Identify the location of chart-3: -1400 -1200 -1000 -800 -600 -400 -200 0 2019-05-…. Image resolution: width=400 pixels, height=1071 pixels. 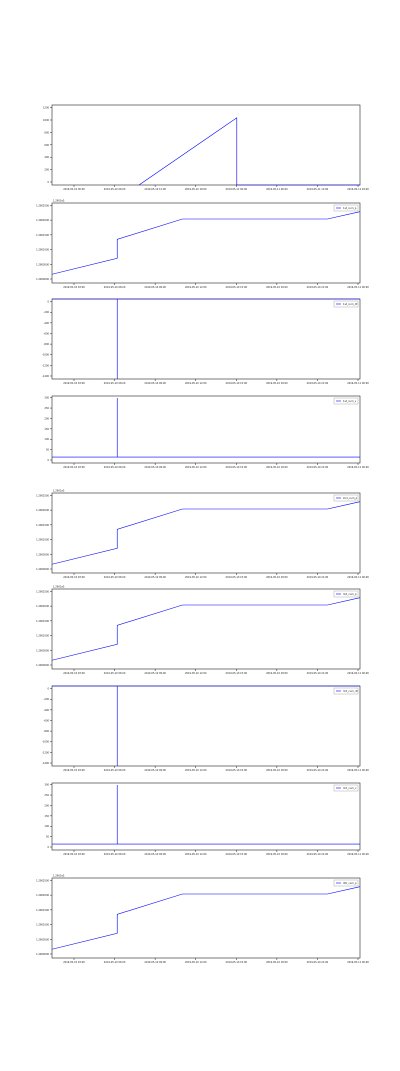
(205, 341).